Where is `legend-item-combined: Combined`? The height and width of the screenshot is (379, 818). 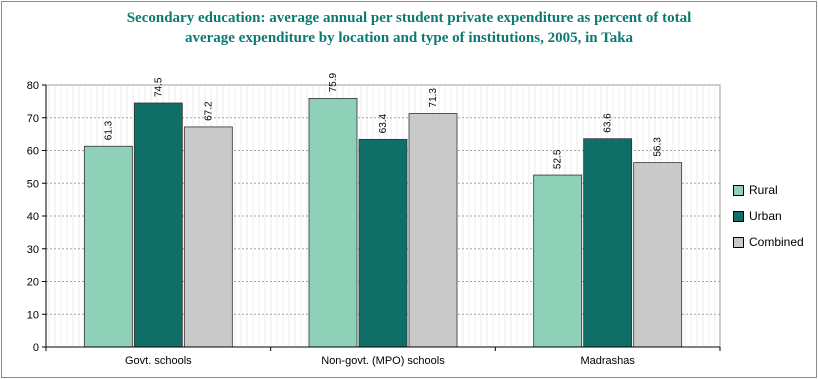
legend-item-combined: Combined is located at coordinates (773, 242).